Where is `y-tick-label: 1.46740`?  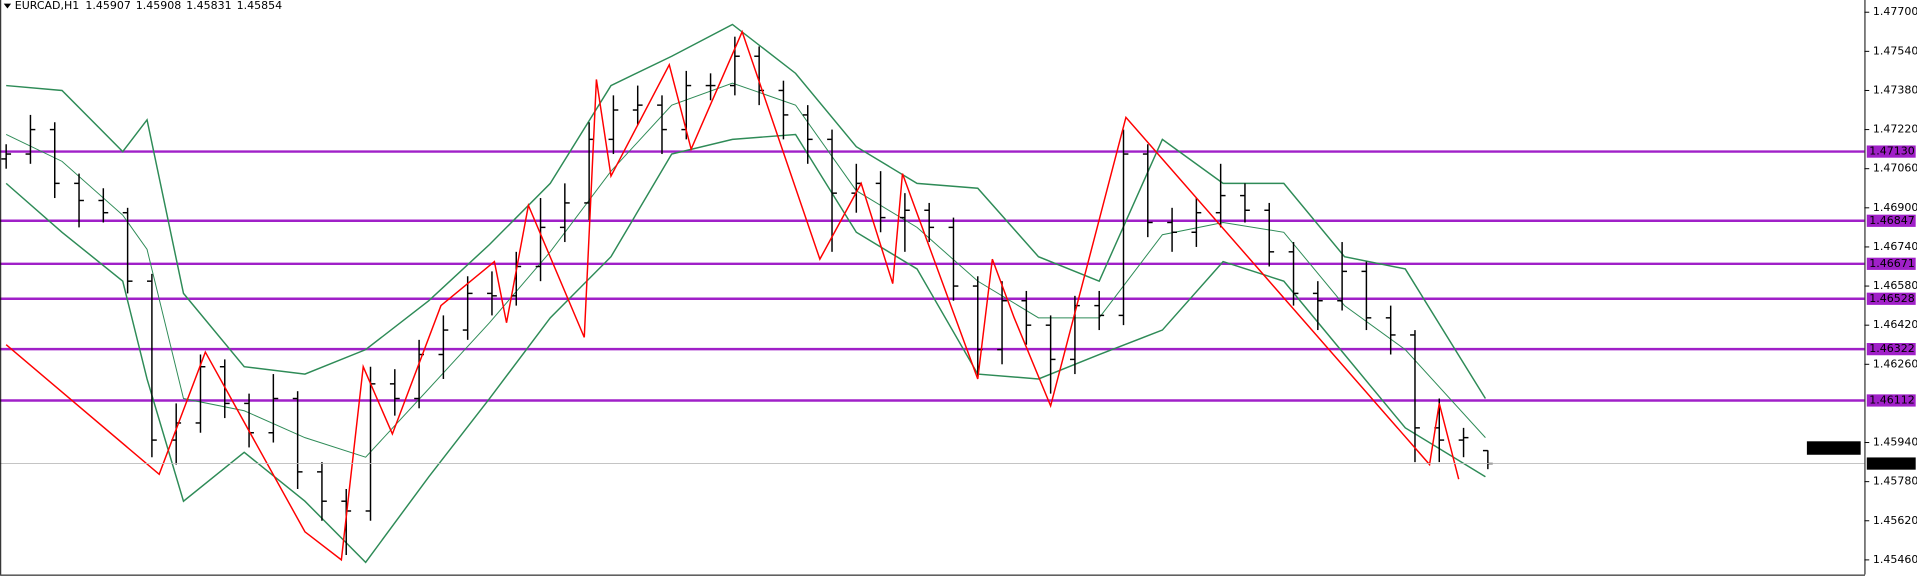 y-tick-label: 1.46740 is located at coordinates (1895, 246).